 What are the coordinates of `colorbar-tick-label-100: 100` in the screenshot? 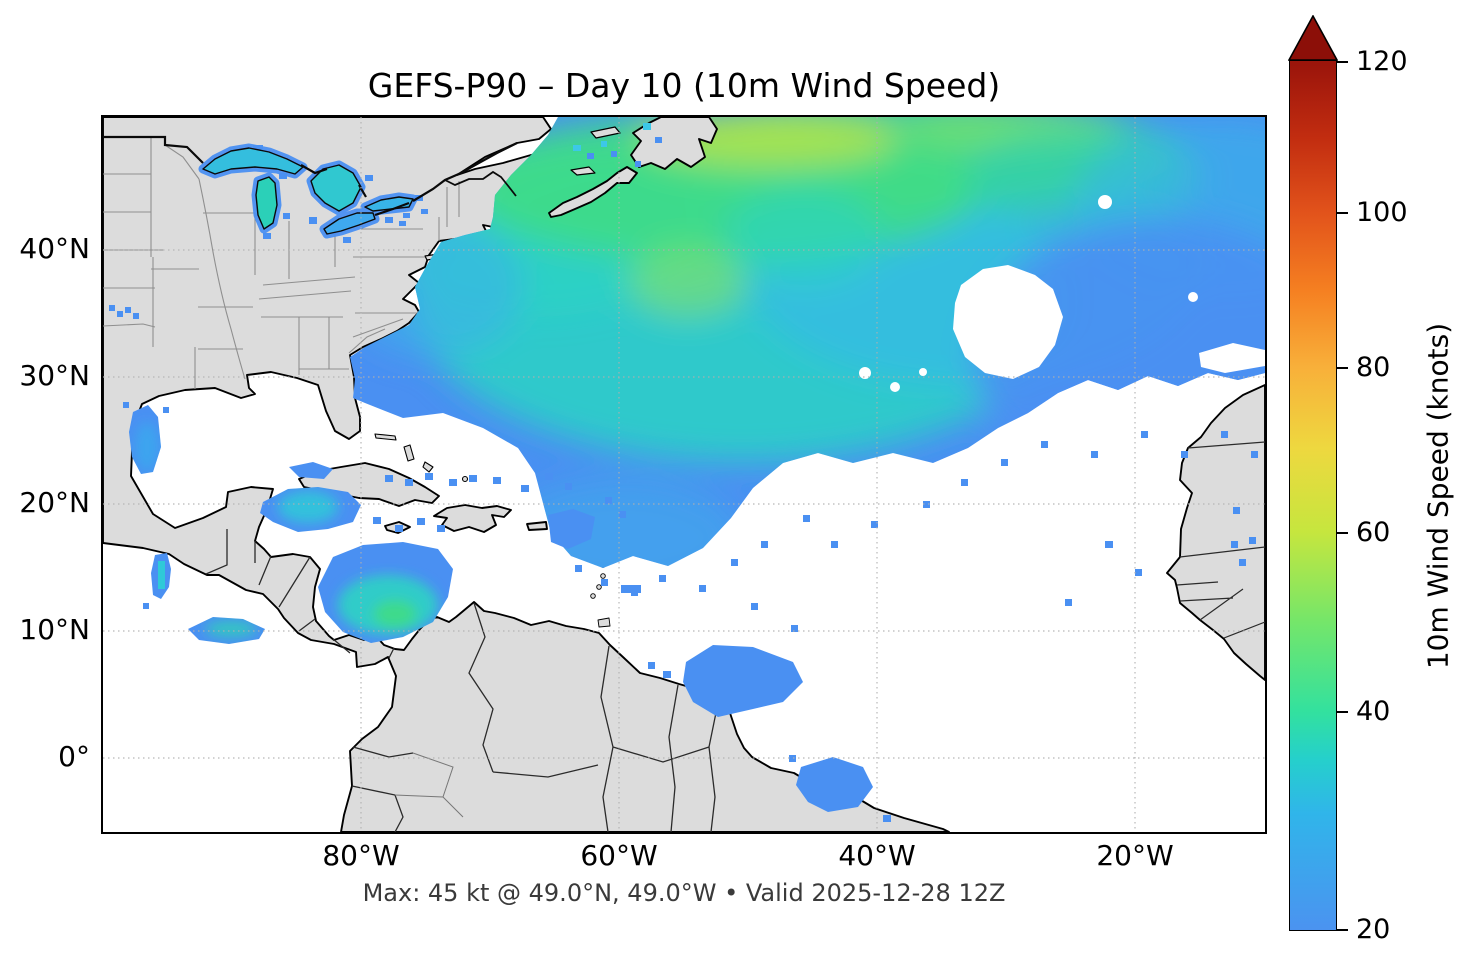 It's located at (1382, 212).